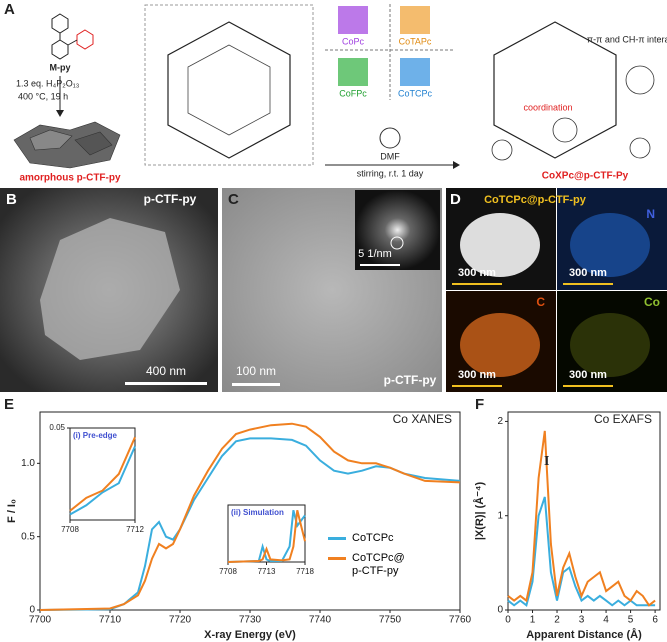 The width and height of the screenshot is (667, 642). What do you see at coordinates (500, 515) in the screenshot?
I see `y-tick-label: 1` at bounding box center [500, 515].